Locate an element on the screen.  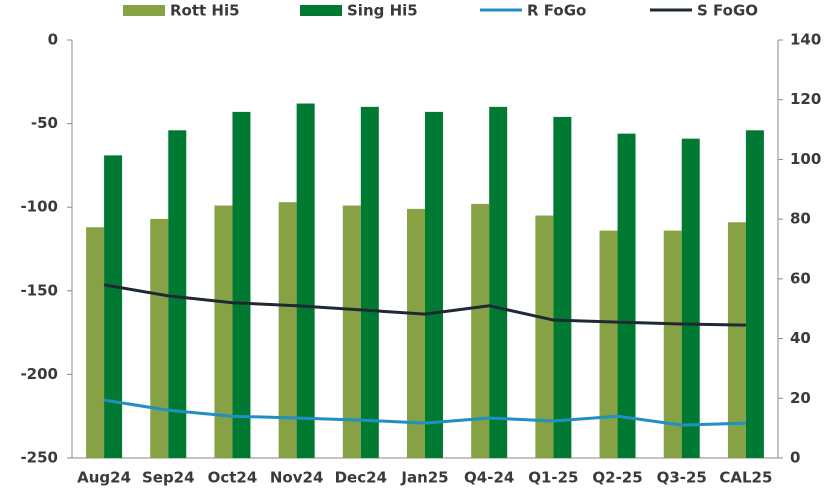
x-tick-label: Q2-25 is located at coordinates (617, 478).